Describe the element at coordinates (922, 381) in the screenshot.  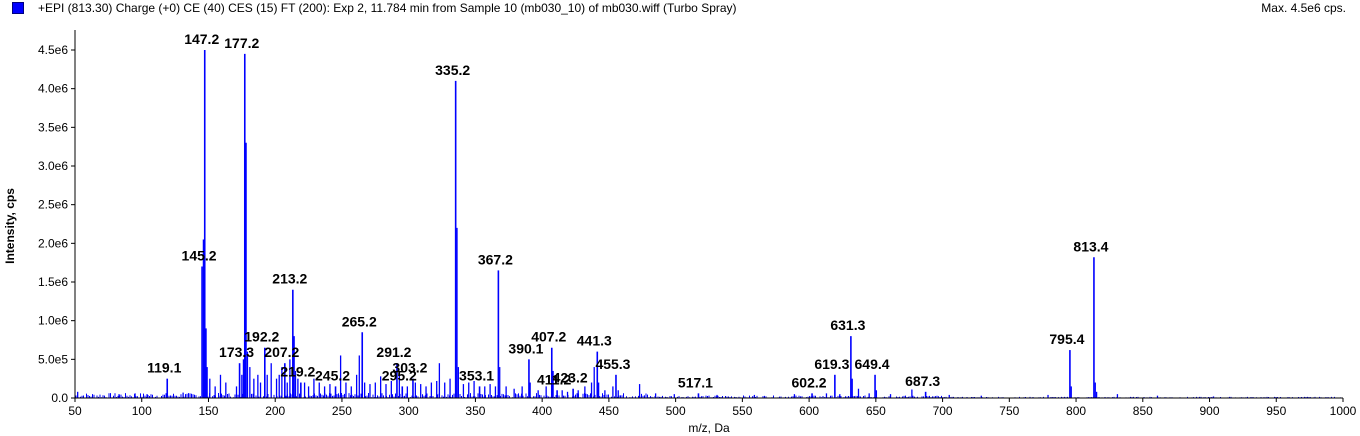
I see `peak-label-687.3: 687.3` at that location.